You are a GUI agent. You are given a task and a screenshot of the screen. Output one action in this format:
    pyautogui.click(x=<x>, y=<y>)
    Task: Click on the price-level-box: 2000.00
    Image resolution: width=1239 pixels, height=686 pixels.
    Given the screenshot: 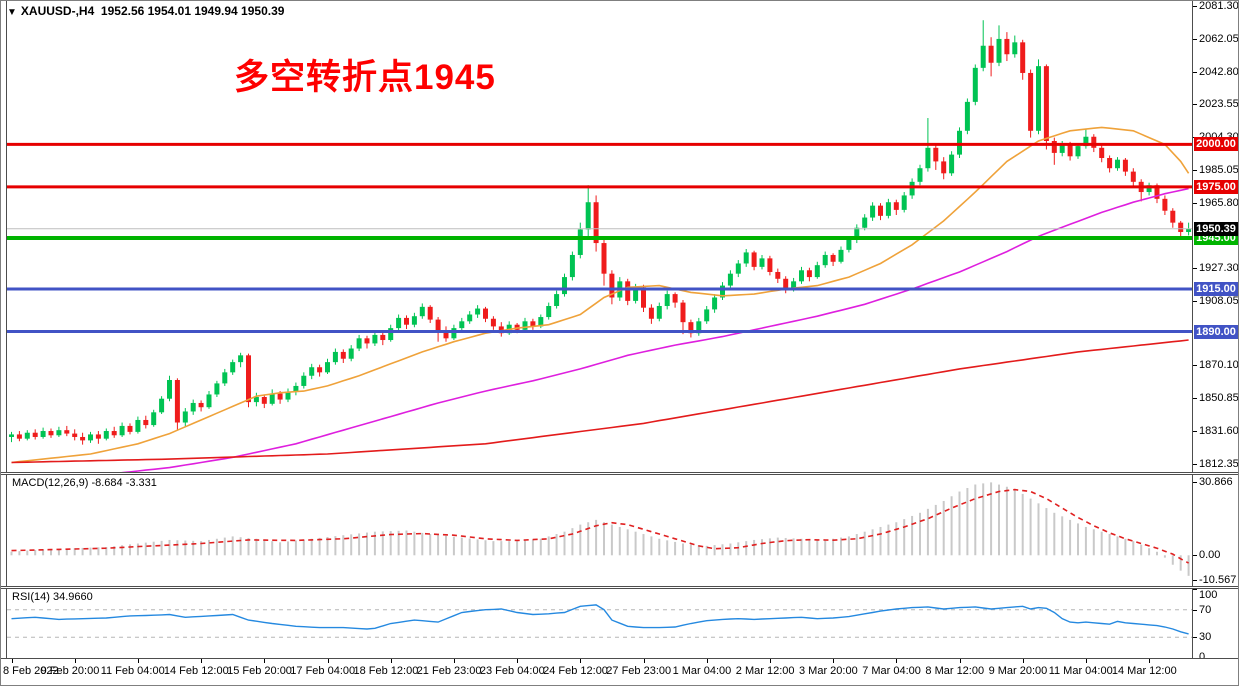 What is the action you would take?
    pyautogui.click(x=1216, y=144)
    